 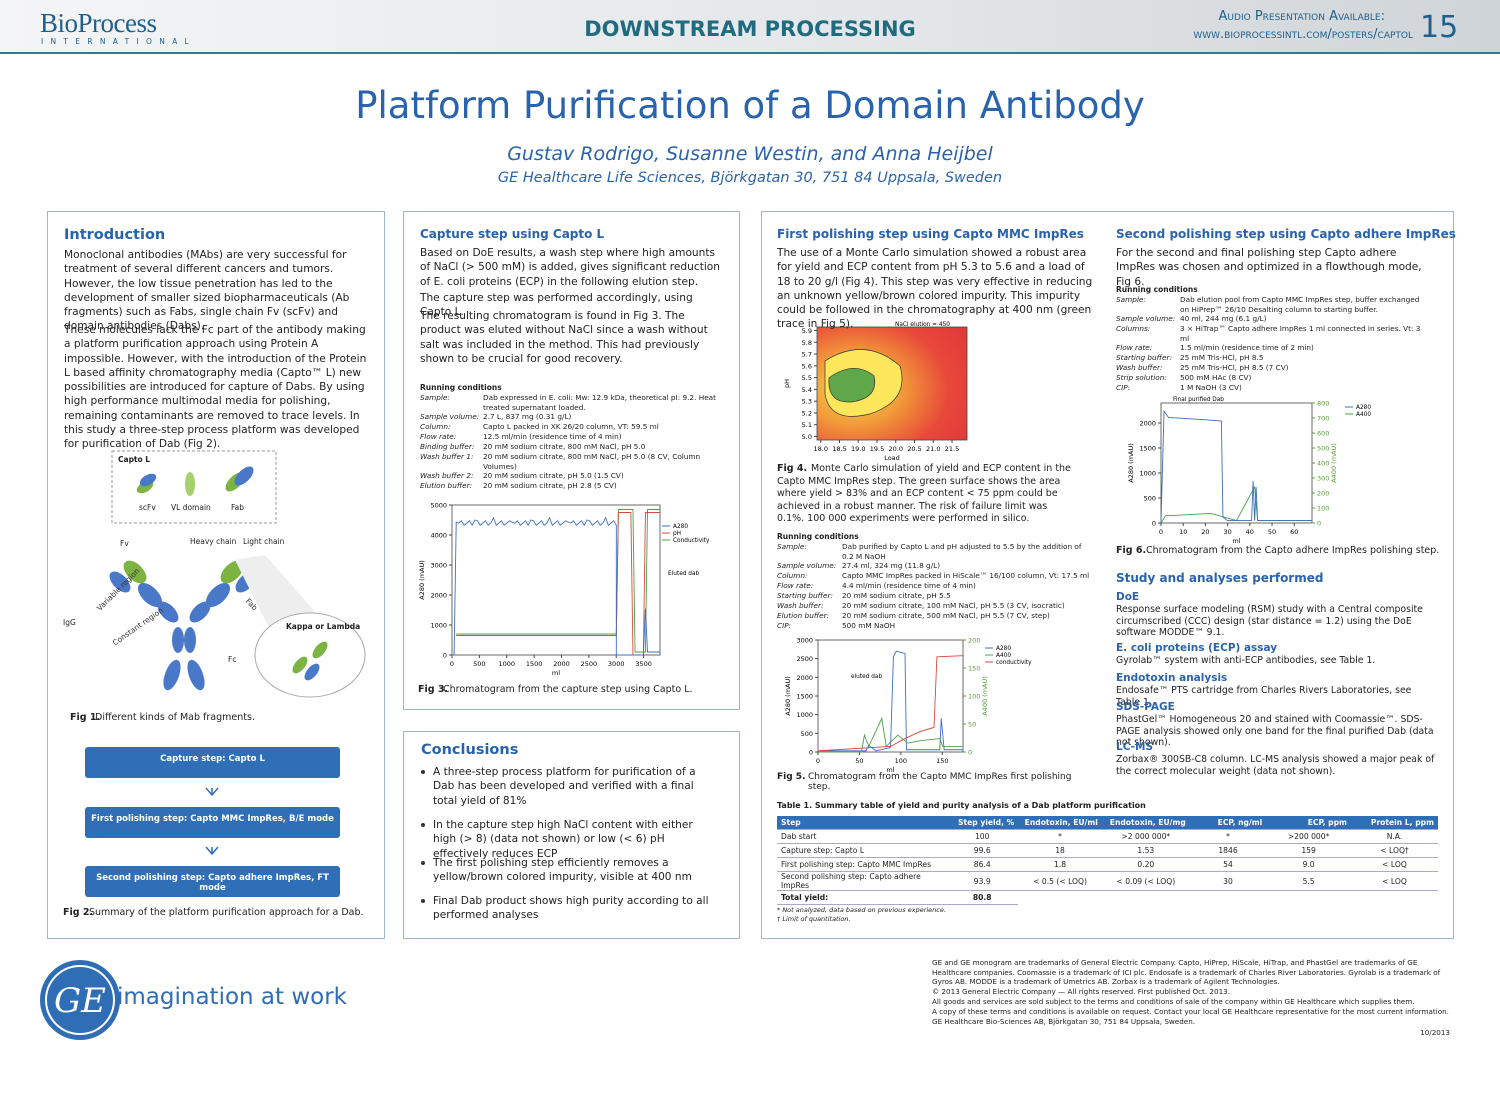 What do you see at coordinates (877, 449) in the screenshot?
I see `x-tick-label: 19.5` at bounding box center [877, 449].